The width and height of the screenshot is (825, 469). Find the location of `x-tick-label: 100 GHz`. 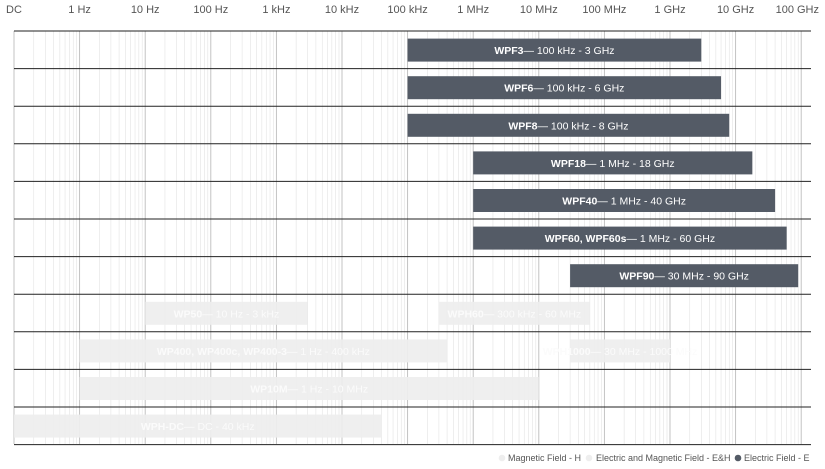

x-tick-label: 100 GHz is located at coordinates (797, 10).